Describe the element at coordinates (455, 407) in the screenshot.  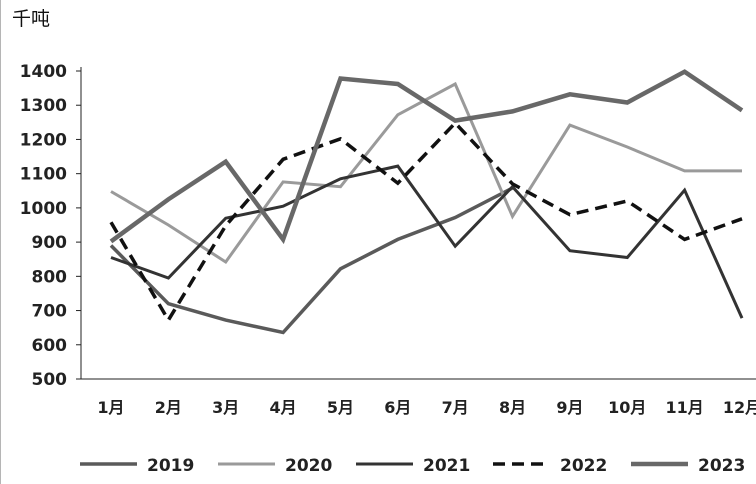
I see `x-tick-label: 7月` at that location.